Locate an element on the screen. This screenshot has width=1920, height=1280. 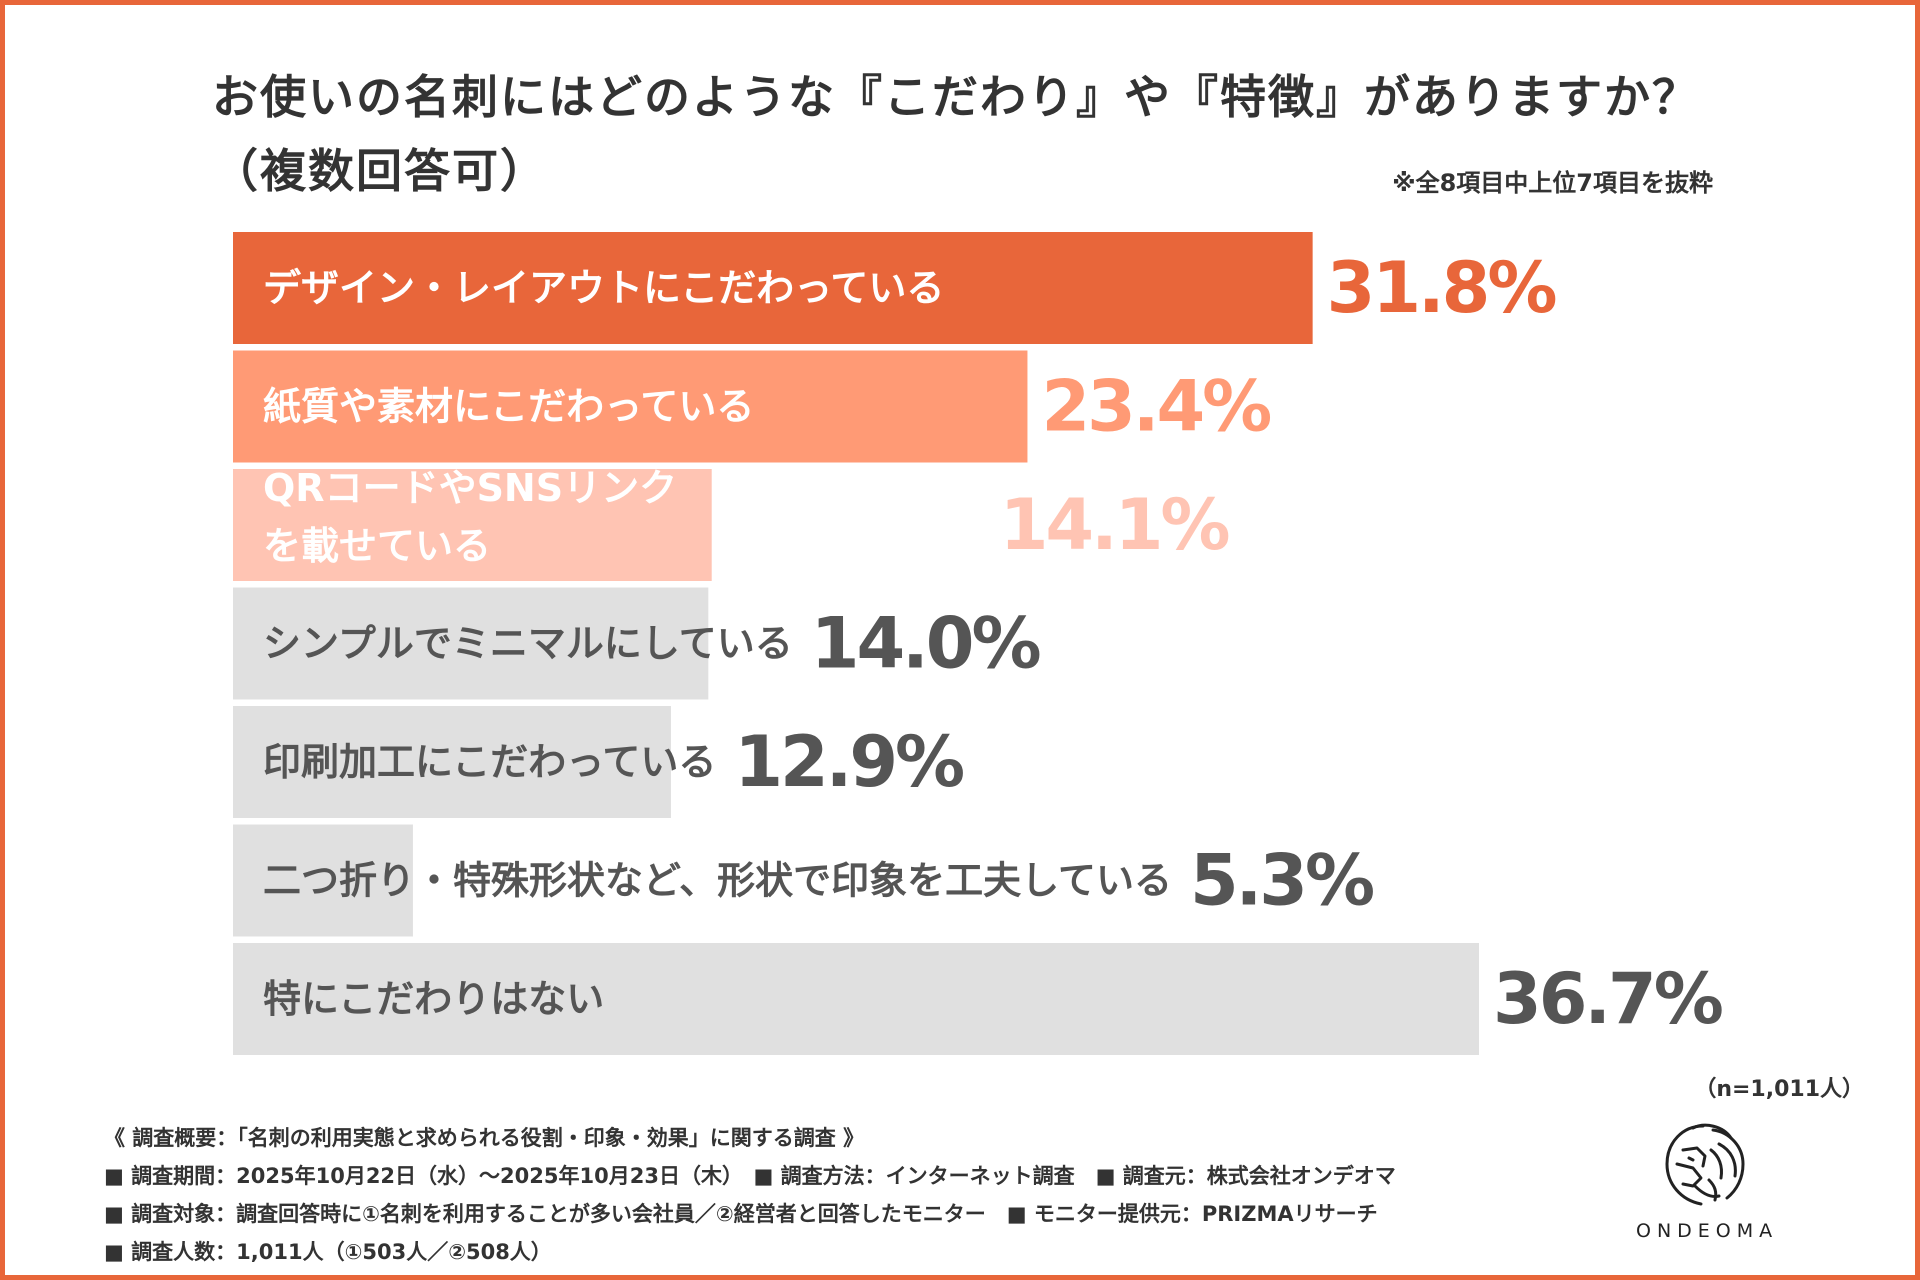
category-label: を載せている is located at coordinates (377, 546).